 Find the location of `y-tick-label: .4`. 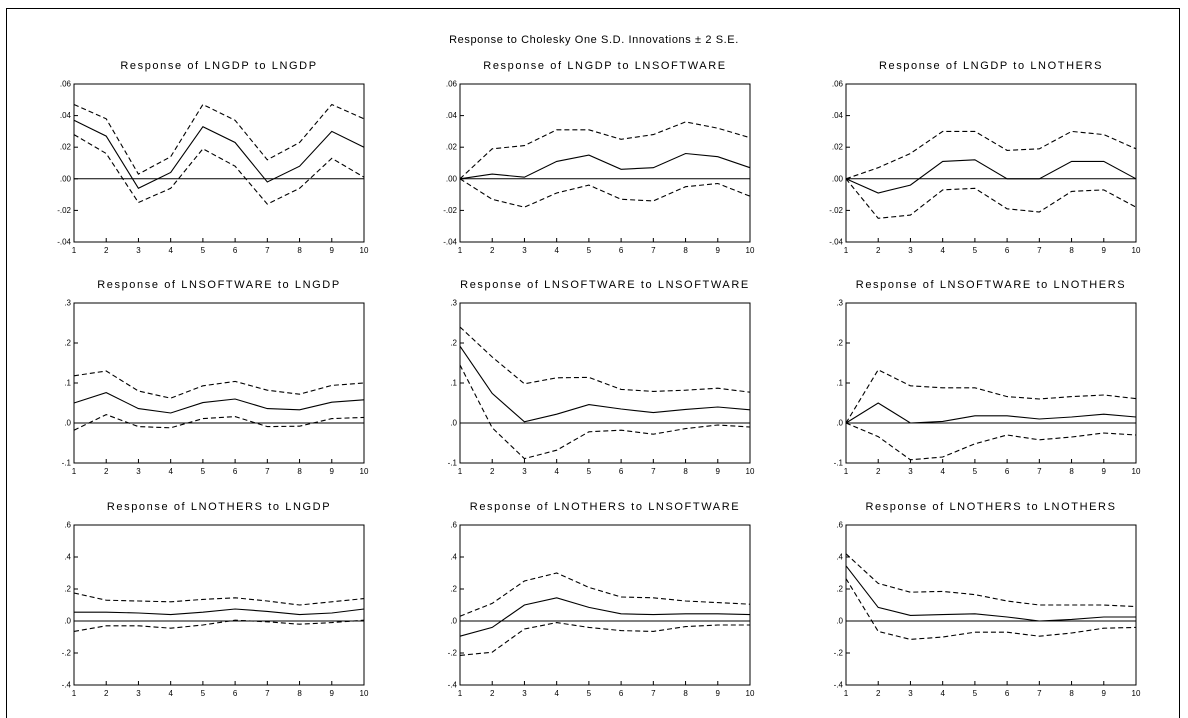

y-tick-label: .4 is located at coordinates (453, 557).